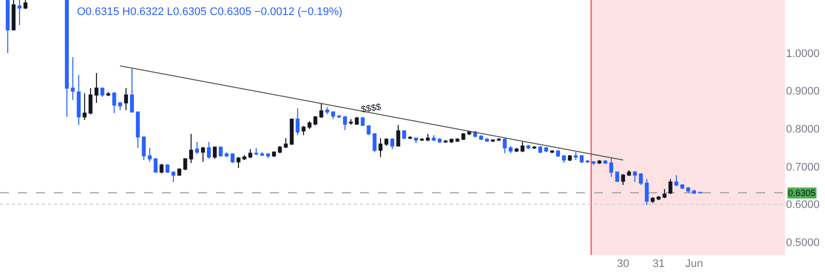 The height and width of the screenshot is (272, 825). Describe the element at coordinates (694, 264) in the screenshot. I see `x-tick-label: Jun` at that location.